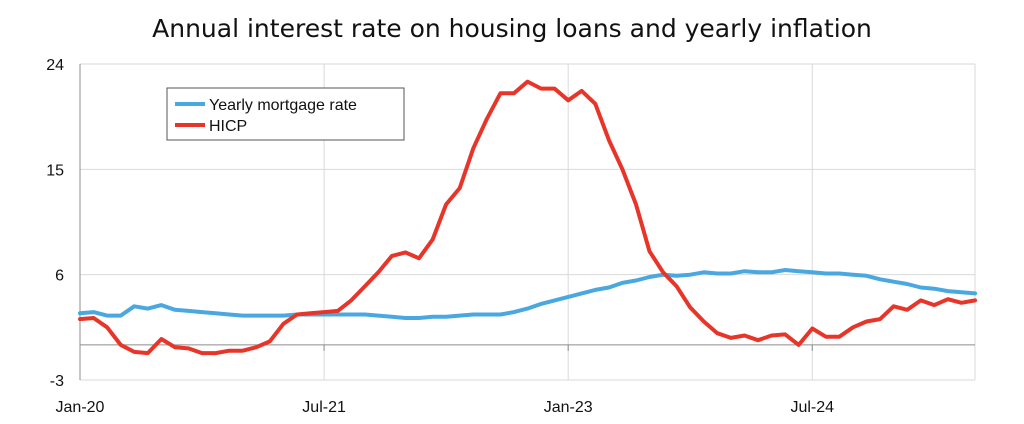 The height and width of the screenshot is (424, 1024). What do you see at coordinates (55, 65) in the screenshot?
I see `y-tick-label: 24` at bounding box center [55, 65].